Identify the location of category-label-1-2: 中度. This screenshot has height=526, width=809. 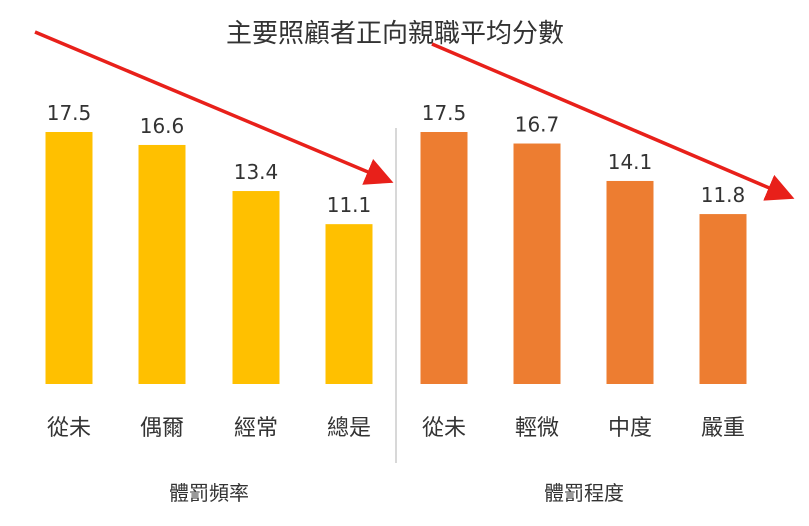
(630, 428).